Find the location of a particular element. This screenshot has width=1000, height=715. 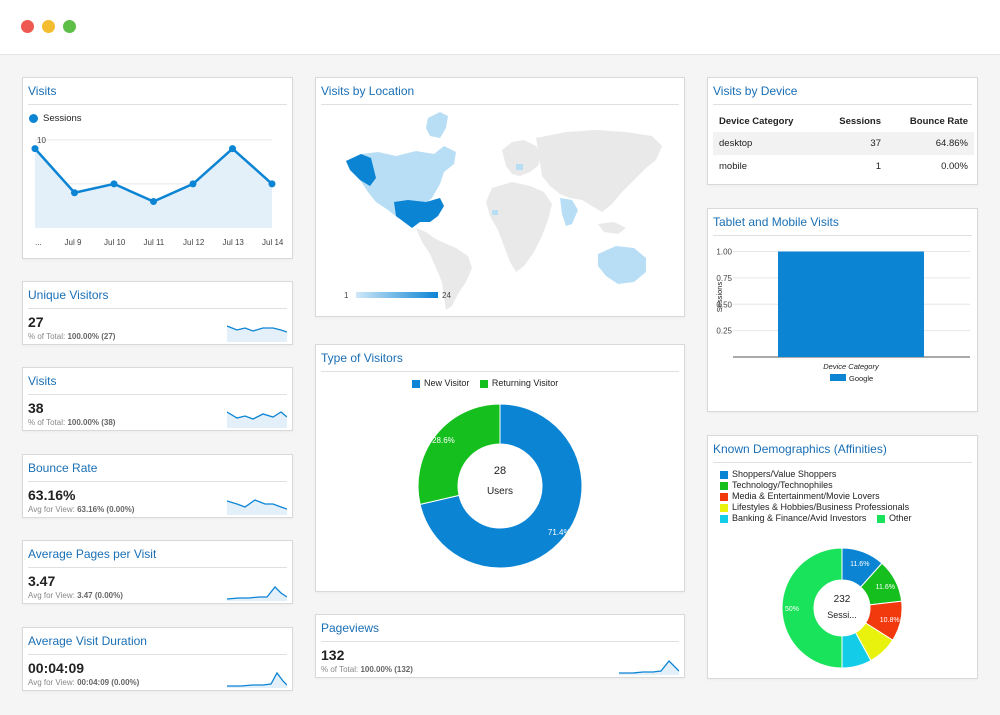

chart-legend: Sessions is located at coordinates (55, 118).